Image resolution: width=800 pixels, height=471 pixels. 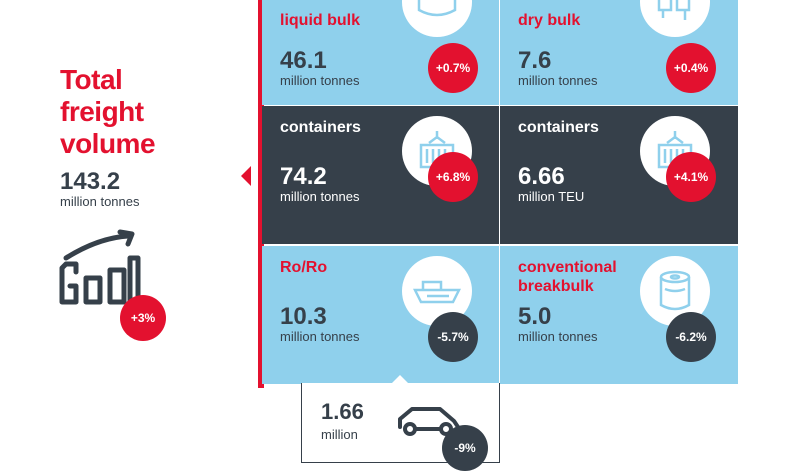 What do you see at coordinates (551, 196) in the screenshot?
I see `tile-unit: million TEU` at bounding box center [551, 196].